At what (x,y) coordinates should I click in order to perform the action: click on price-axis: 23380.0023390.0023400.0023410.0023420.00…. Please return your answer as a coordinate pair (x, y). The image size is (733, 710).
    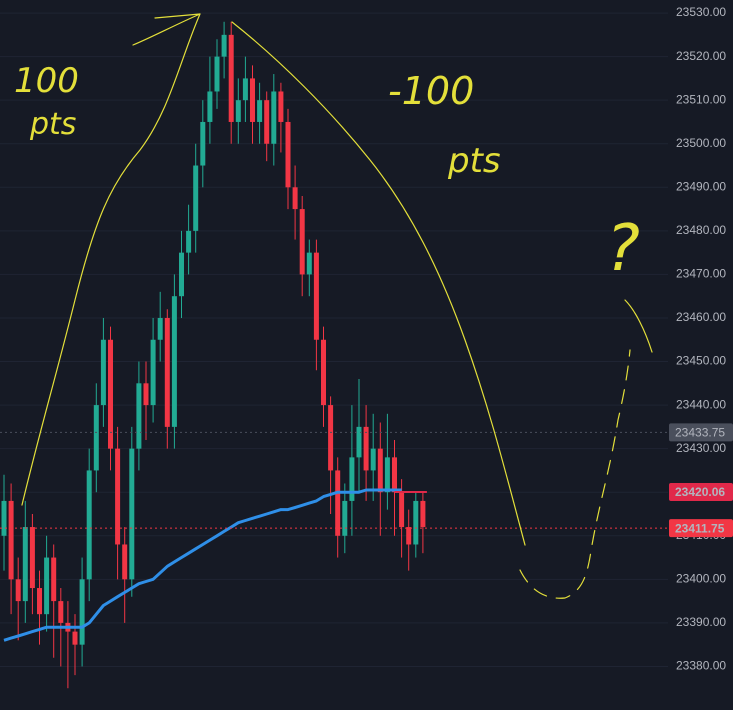
    Looking at the image, I should click on (701, 339).